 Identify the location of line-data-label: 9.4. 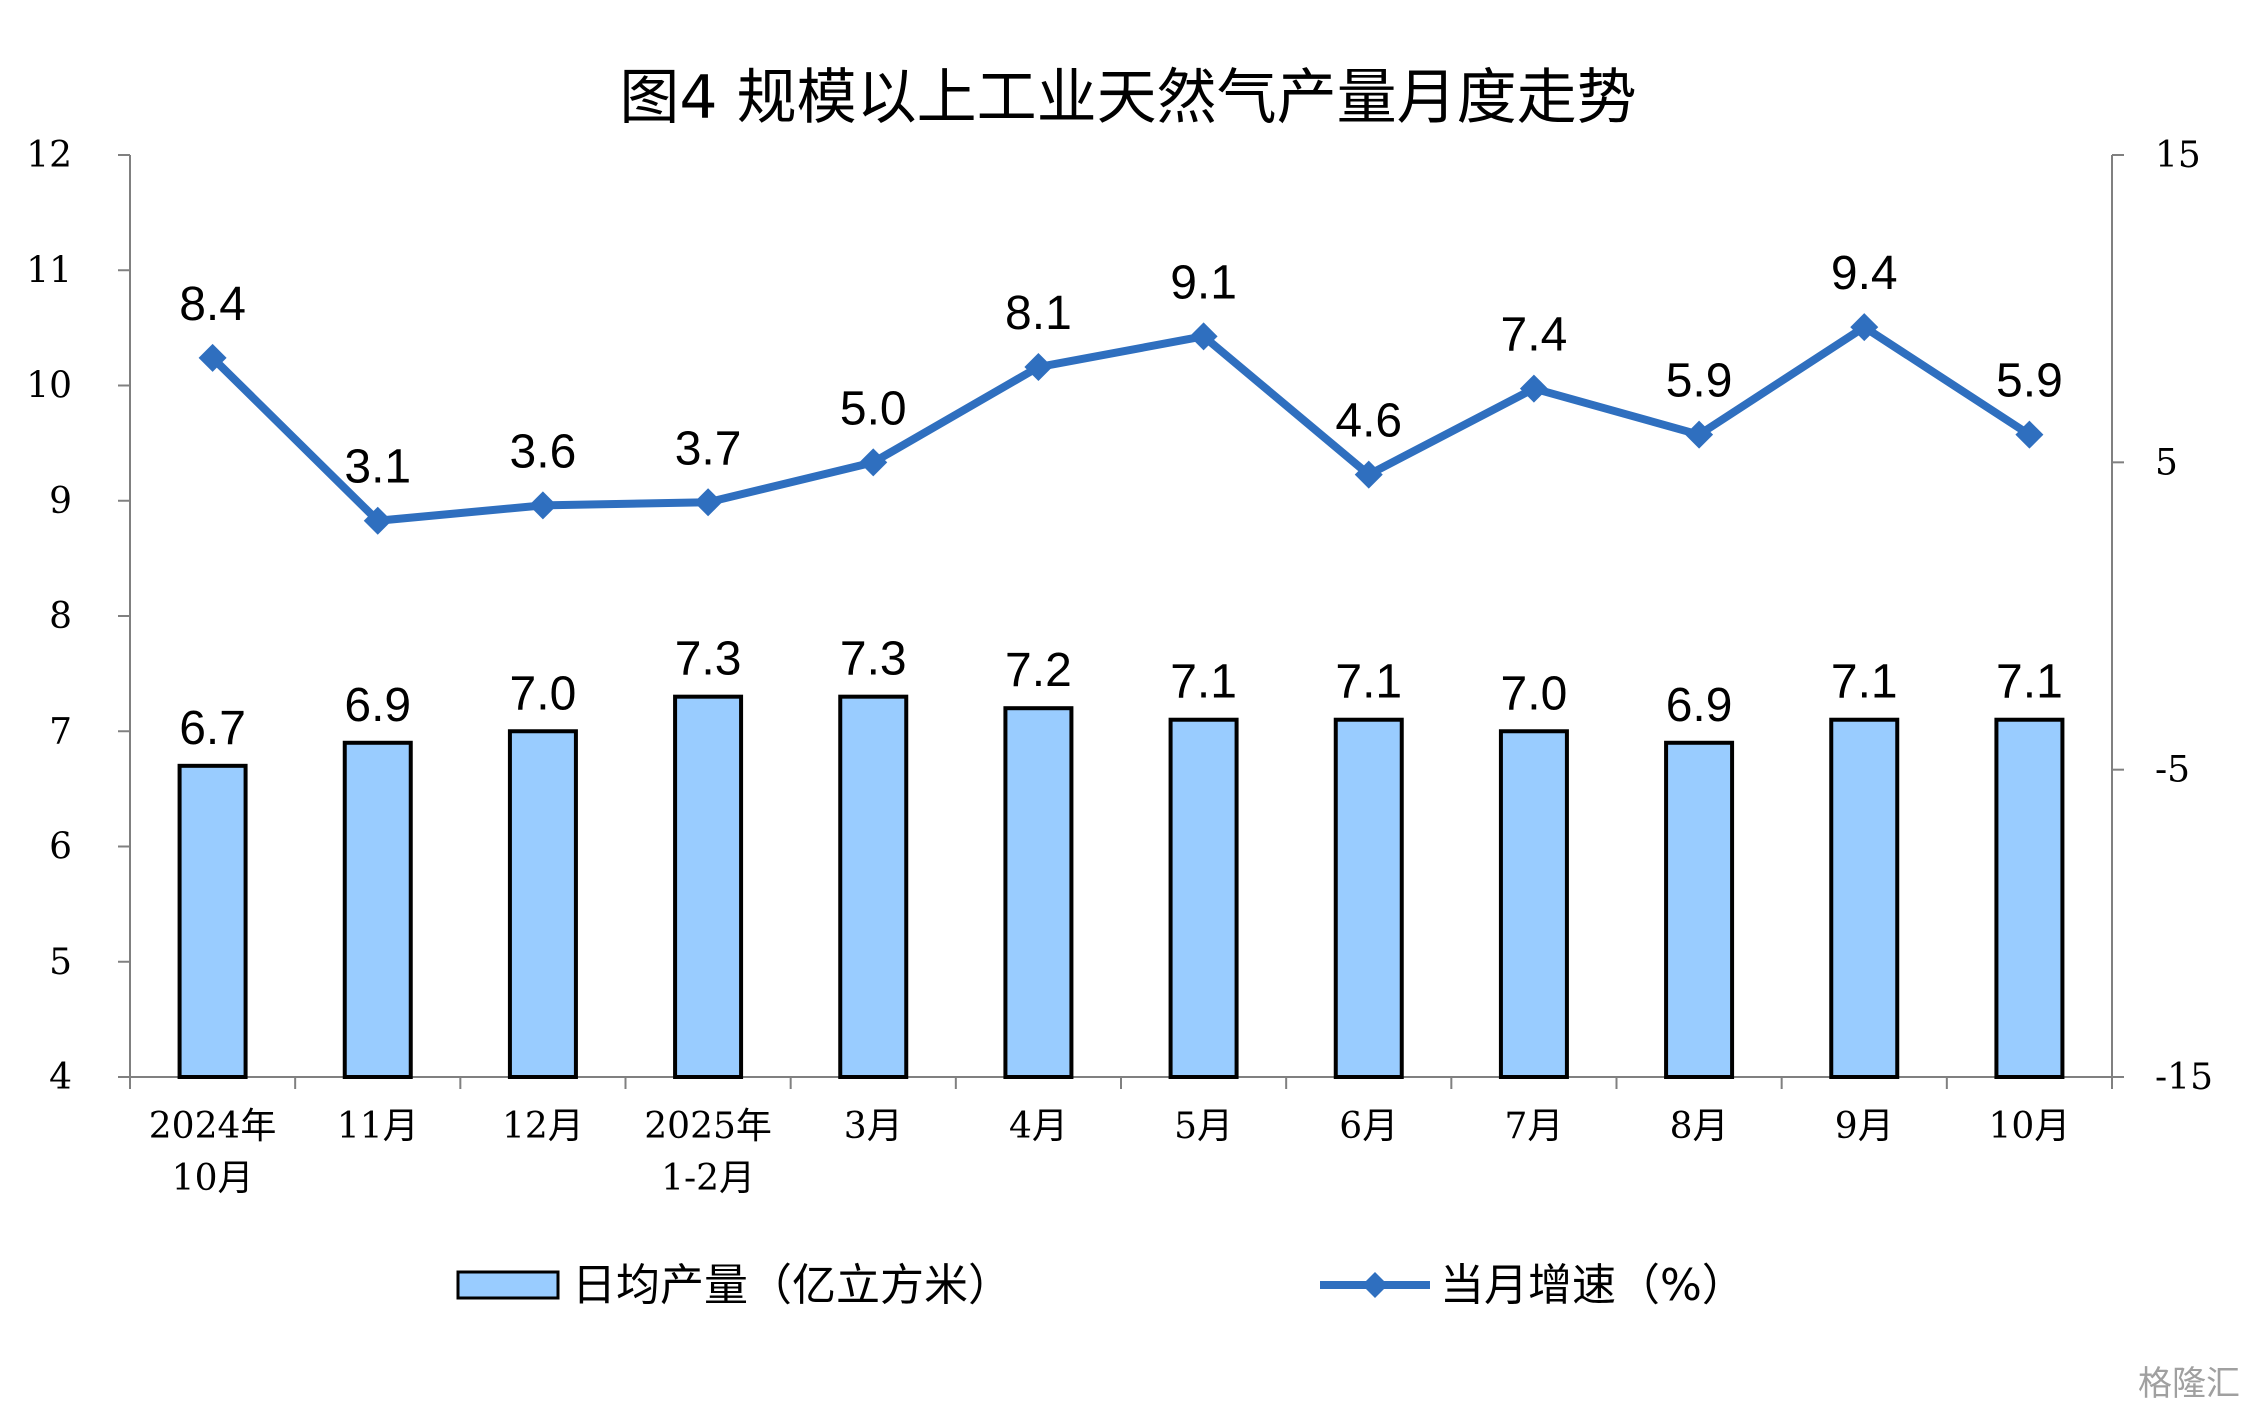
(1864, 273).